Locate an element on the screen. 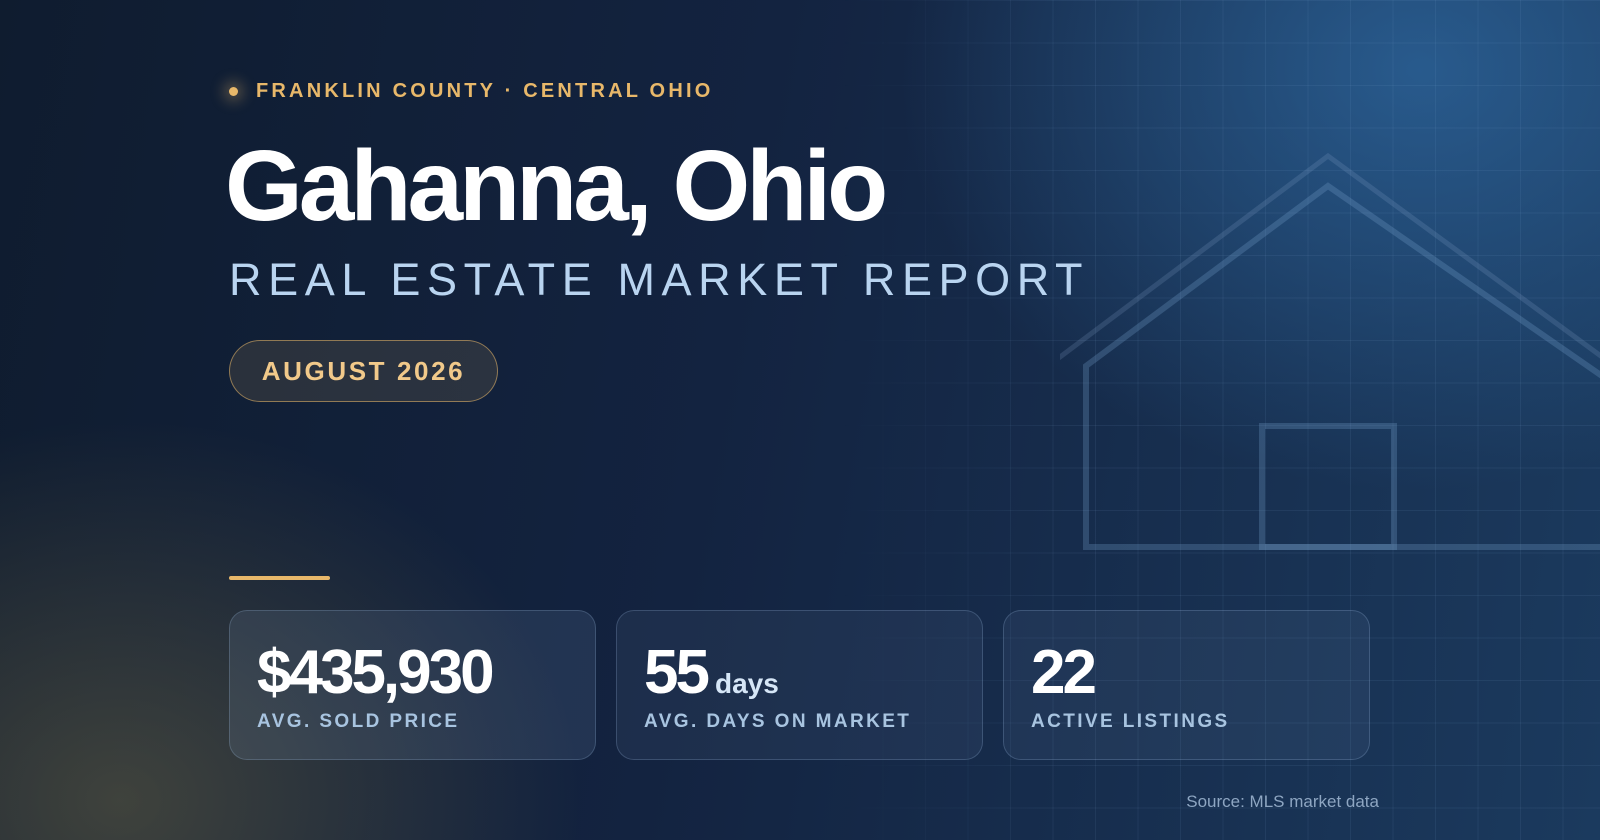 This screenshot has width=1600, height=840. stat-card-active-listings: 22 ACTIVE LISTINGS is located at coordinates (1186, 685).